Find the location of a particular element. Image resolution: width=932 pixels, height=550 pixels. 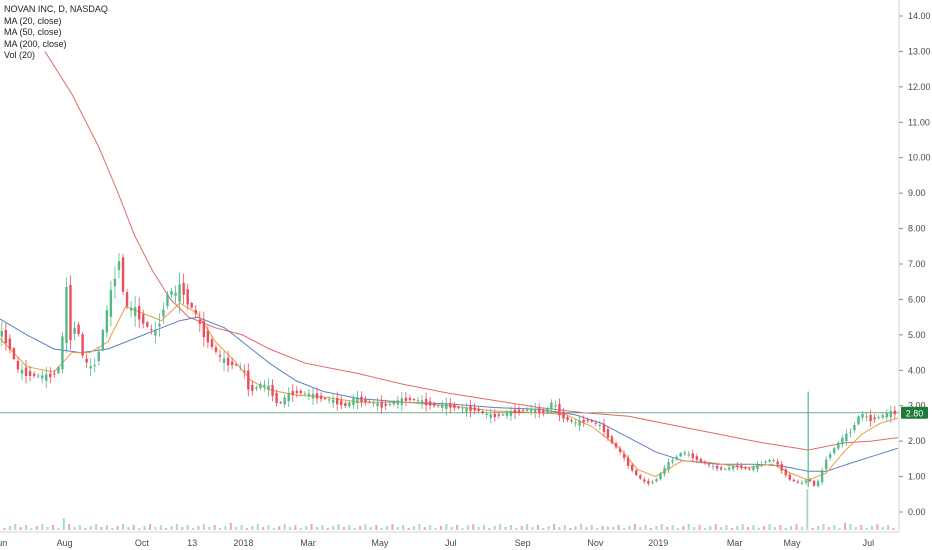

time-axis-label: 2018 is located at coordinates (243, 543).